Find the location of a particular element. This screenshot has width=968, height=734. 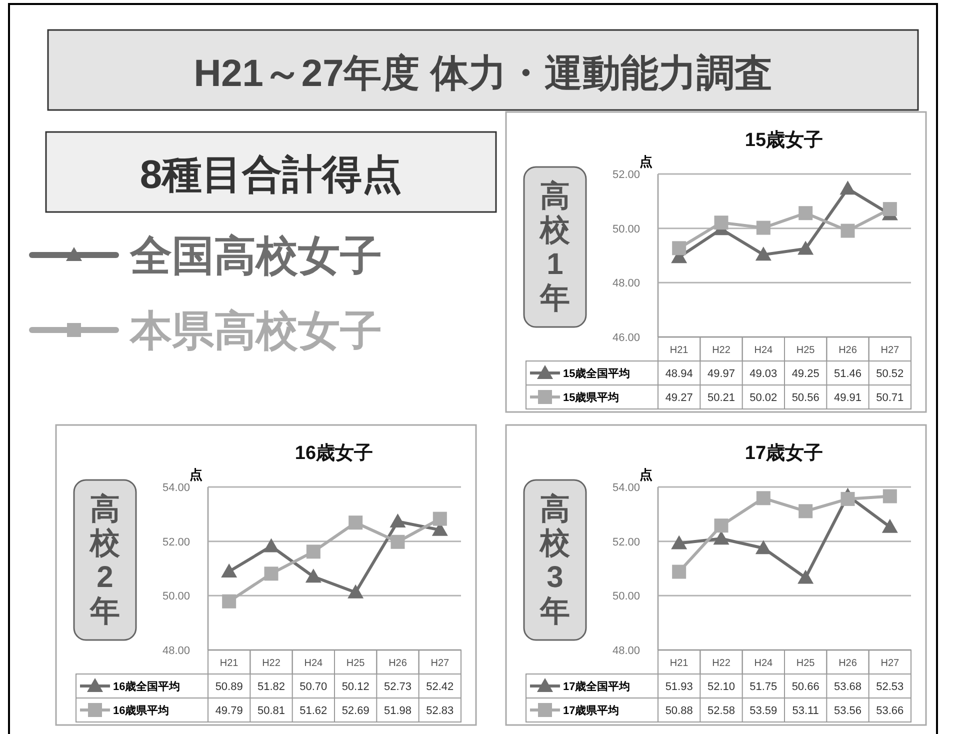

chart-title: 16歳女子 is located at coordinates (334, 453).